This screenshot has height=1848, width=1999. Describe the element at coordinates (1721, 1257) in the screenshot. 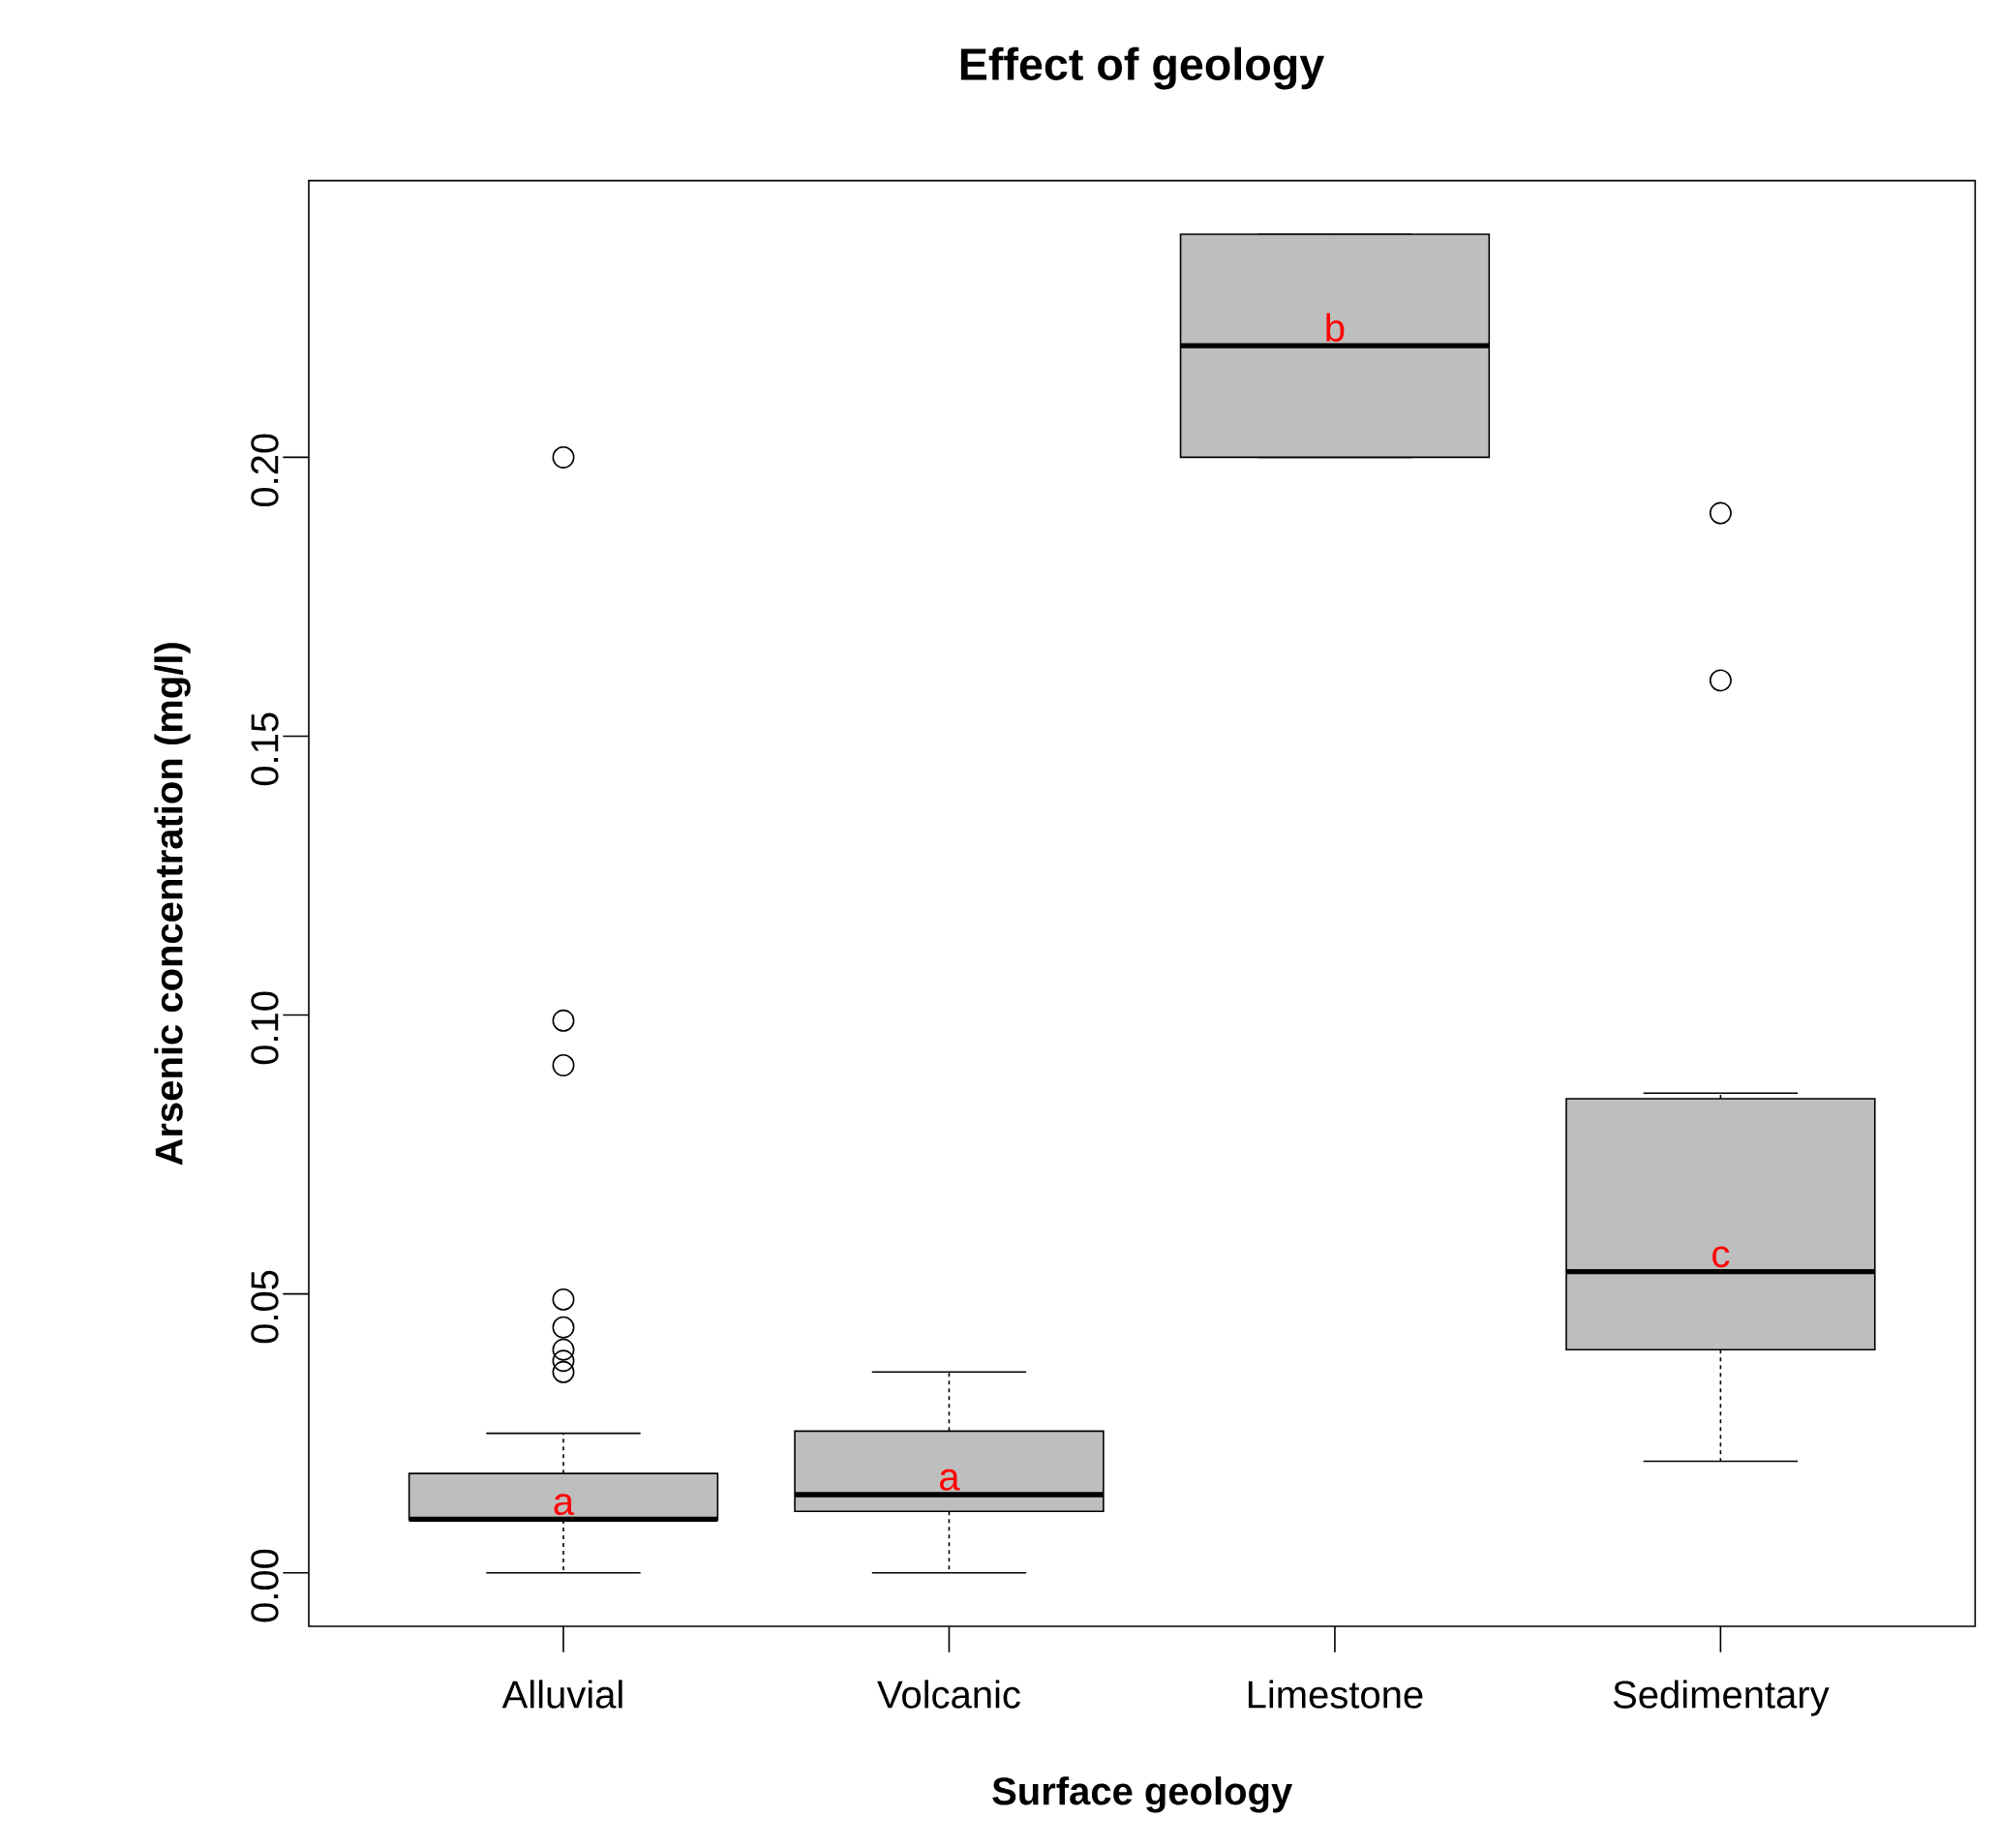

I see `annotation: c` at that location.